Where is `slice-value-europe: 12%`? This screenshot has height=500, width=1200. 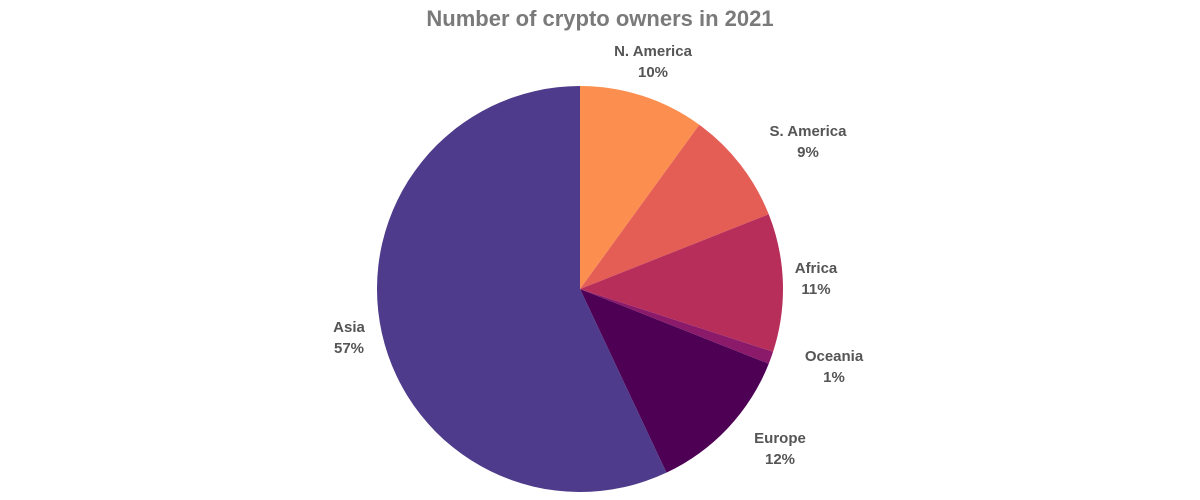
slice-value-europe: 12% is located at coordinates (780, 459).